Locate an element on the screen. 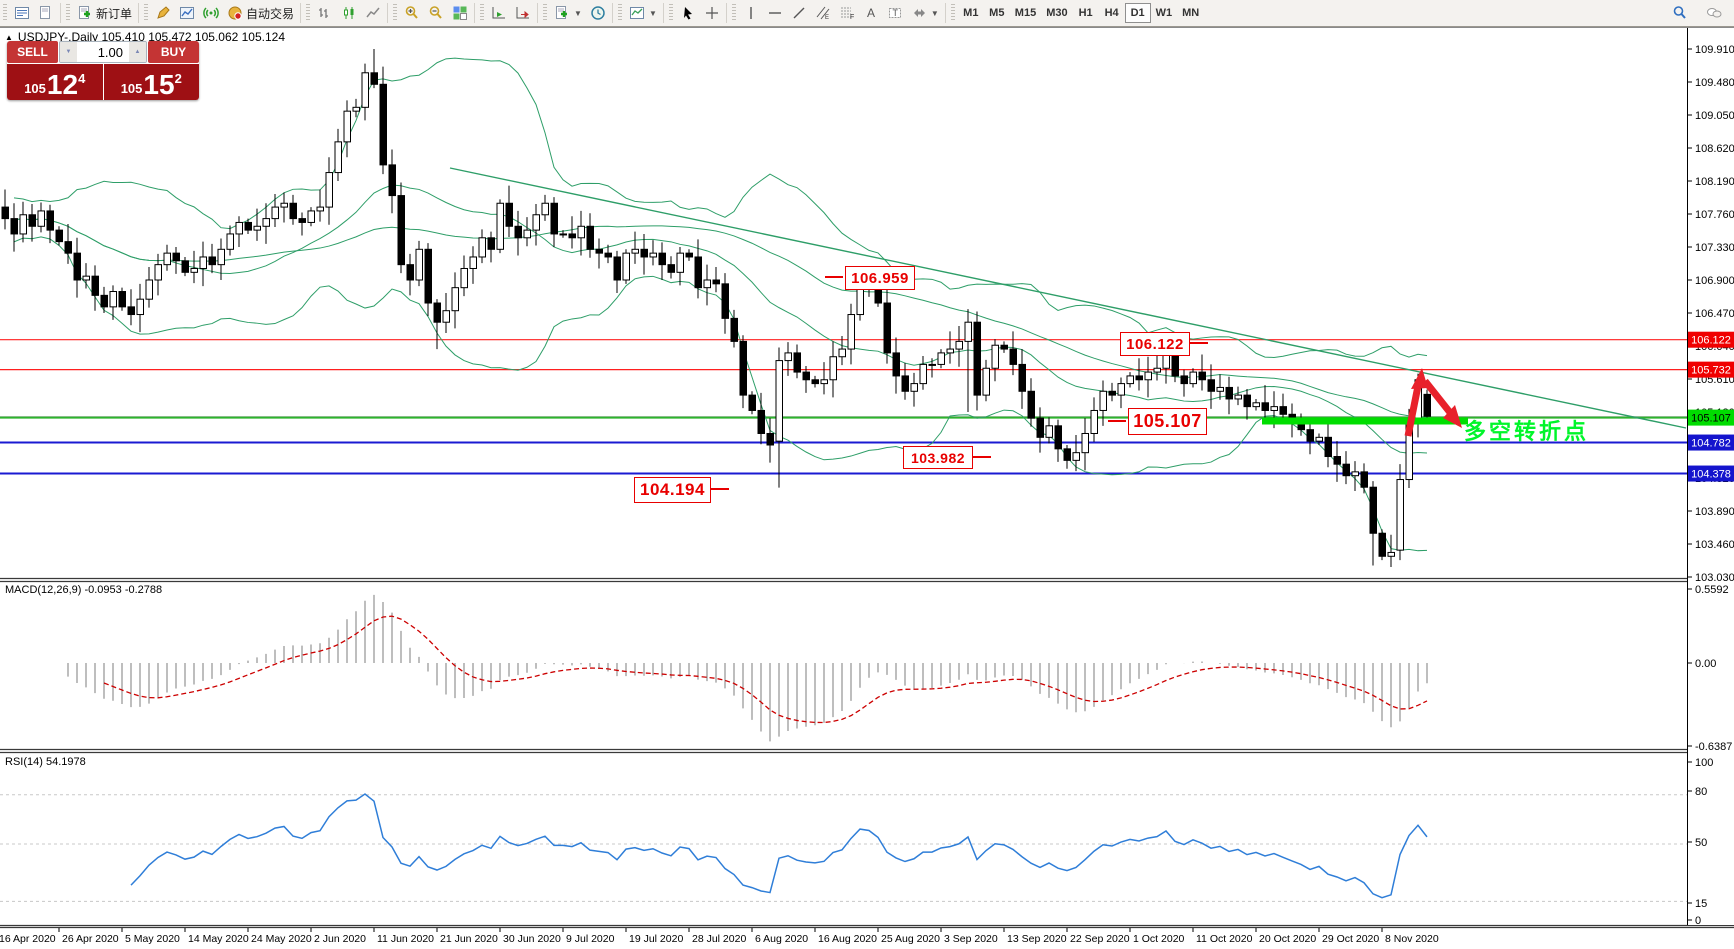 This screenshot has height=949, width=1734. sell-price-fraction: 4 is located at coordinates (82, 78).